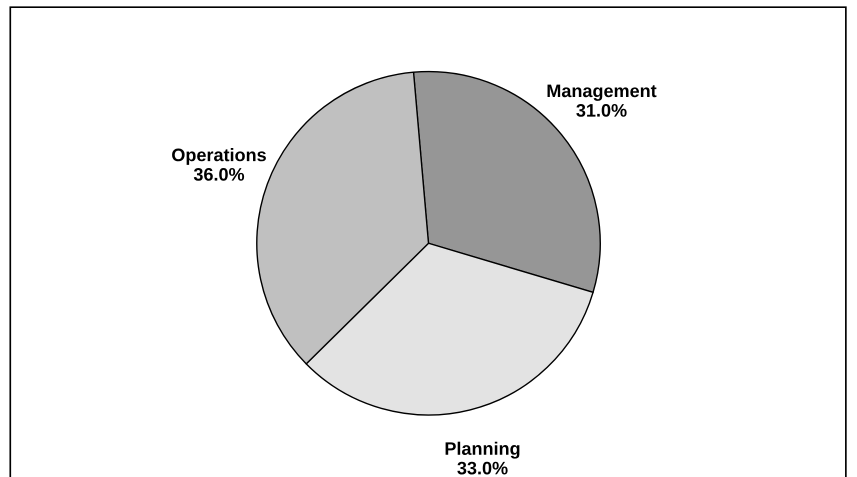 The image size is (857, 477). What do you see at coordinates (483, 450) in the screenshot?
I see `slice-label: Planning` at bounding box center [483, 450].